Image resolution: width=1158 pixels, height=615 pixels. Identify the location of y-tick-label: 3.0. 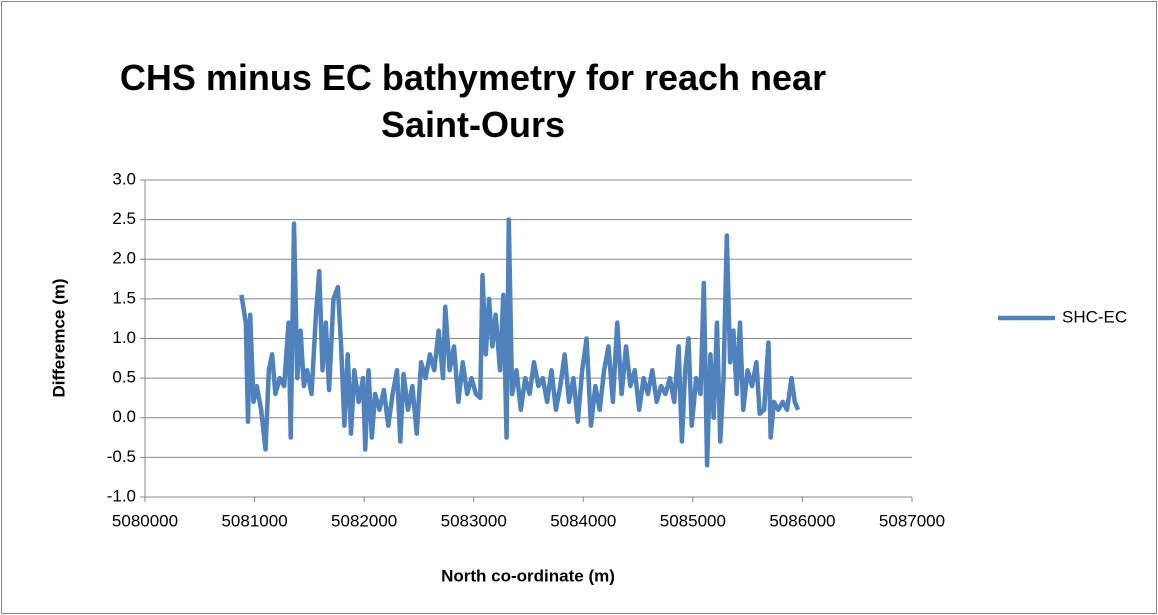
(124, 178).